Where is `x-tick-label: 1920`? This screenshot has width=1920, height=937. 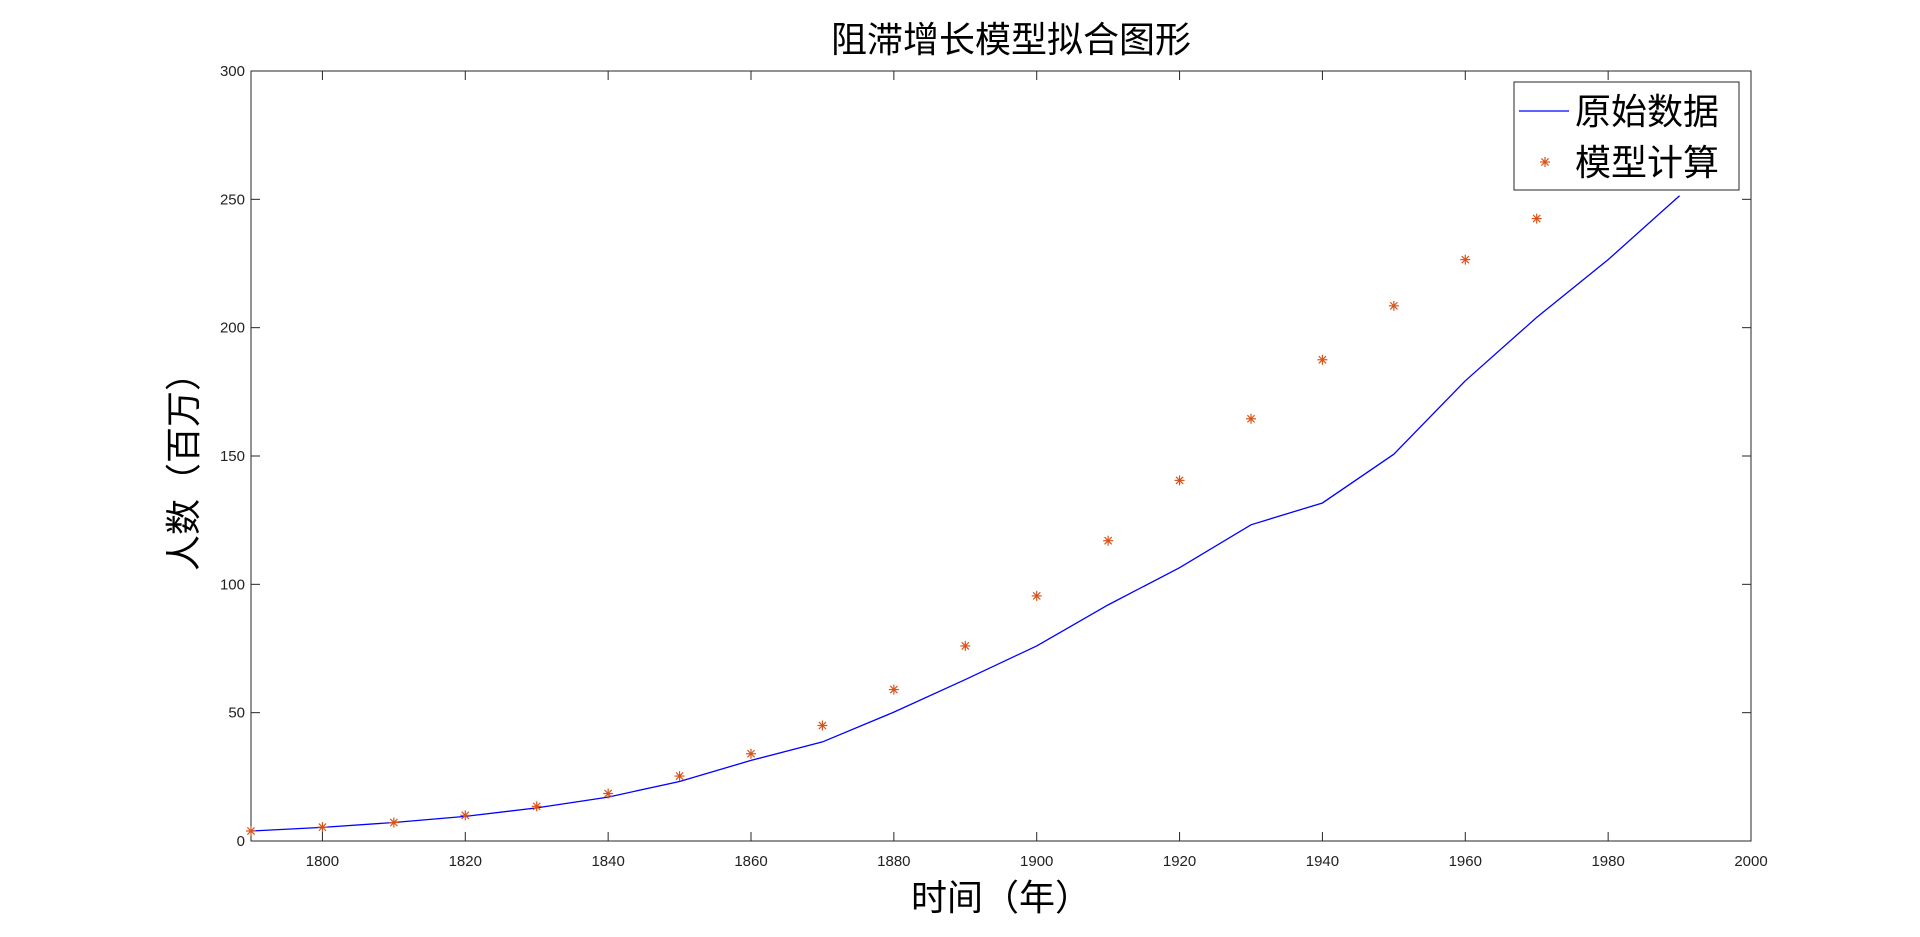
x-tick-label: 1920 is located at coordinates (1179, 861).